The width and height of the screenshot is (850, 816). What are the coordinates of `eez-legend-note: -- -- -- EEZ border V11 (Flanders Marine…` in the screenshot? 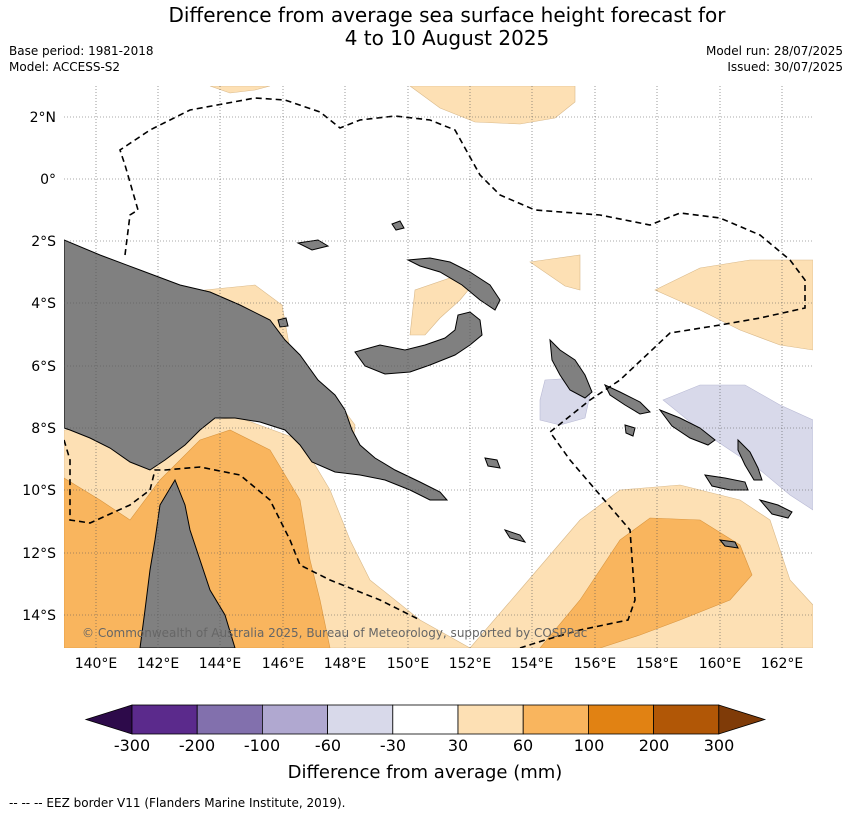 It's located at (177, 803).